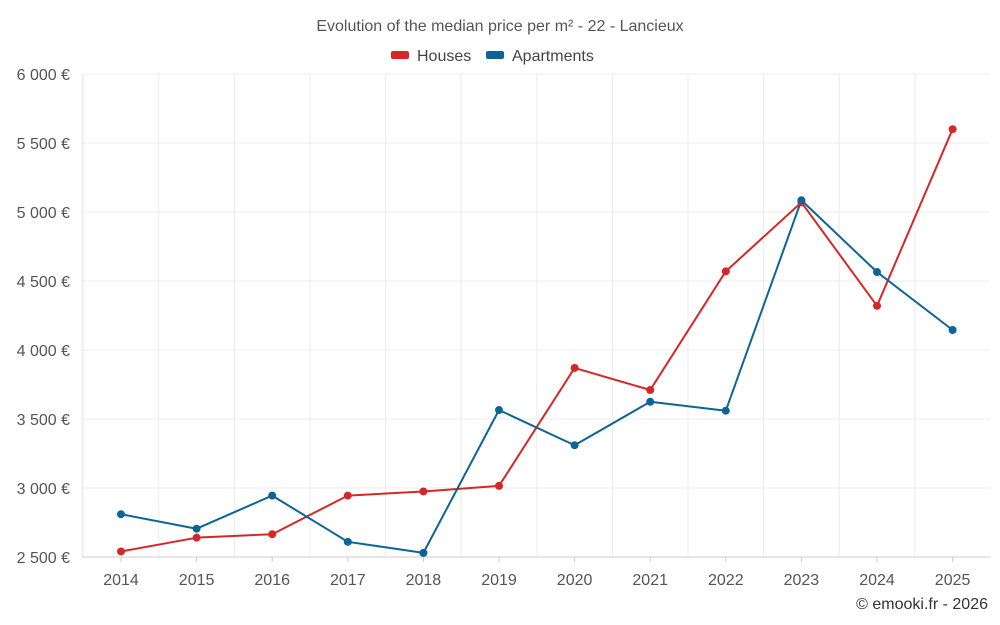  What do you see at coordinates (877, 580) in the screenshot?
I see `x-tick-label: 2024` at bounding box center [877, 580].